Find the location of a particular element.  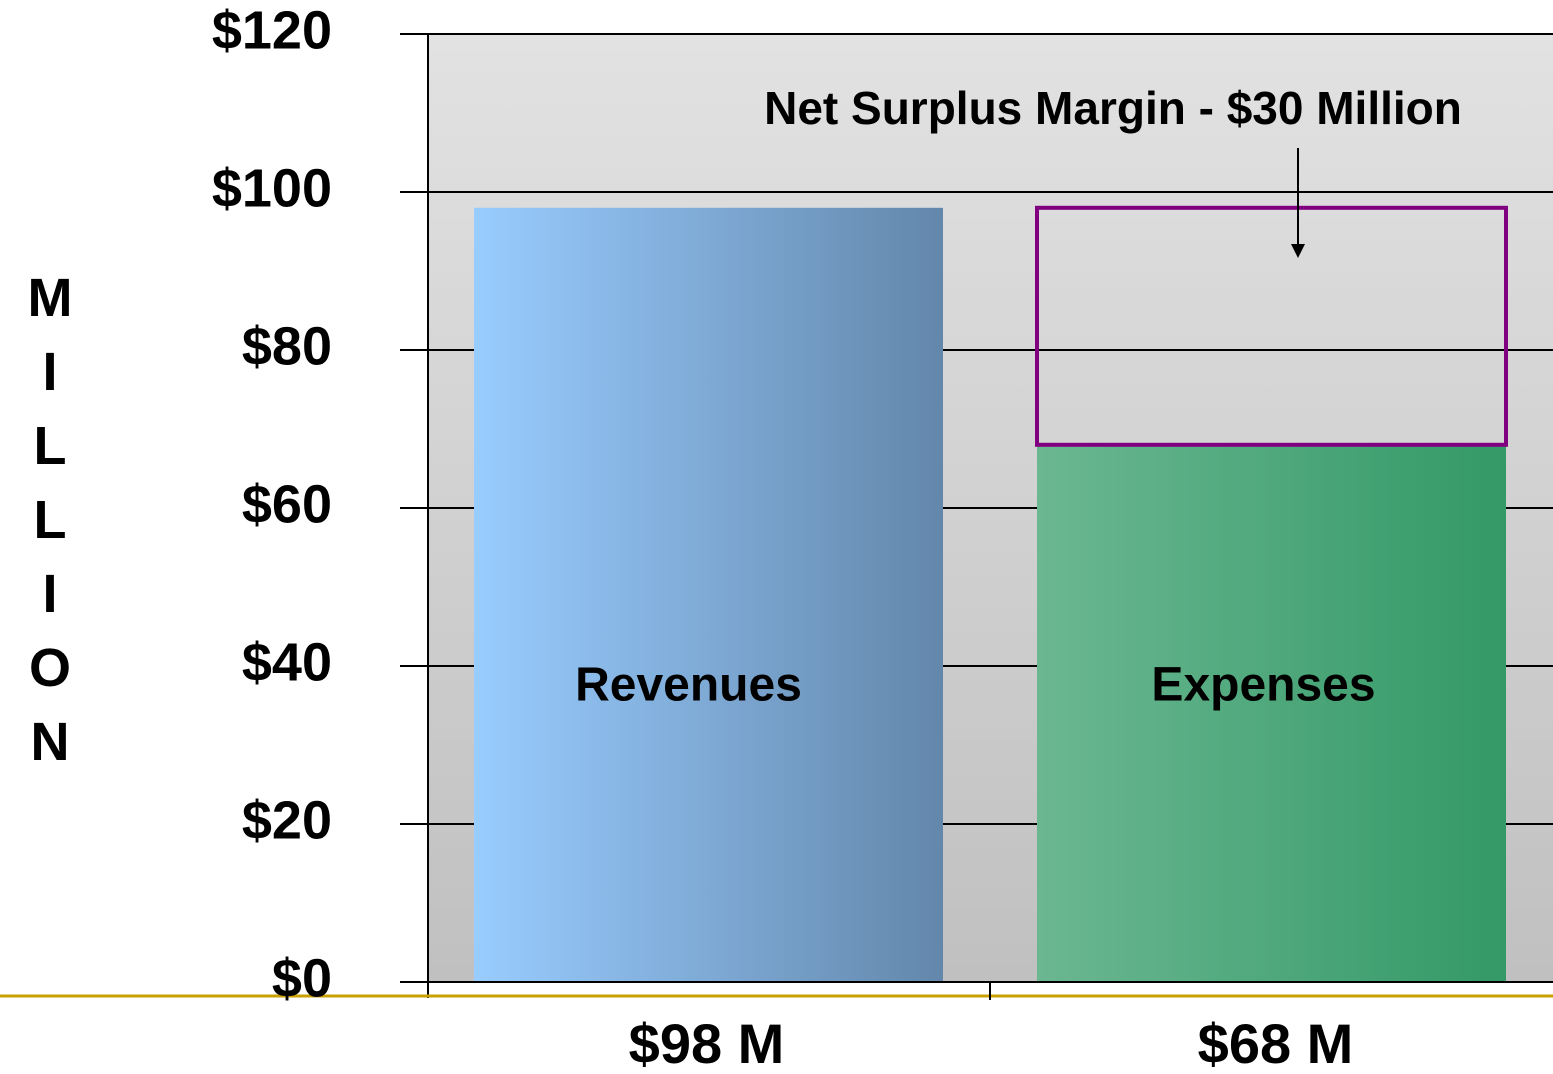

y-tick-label: $60 is located at coordinates (287, 504).